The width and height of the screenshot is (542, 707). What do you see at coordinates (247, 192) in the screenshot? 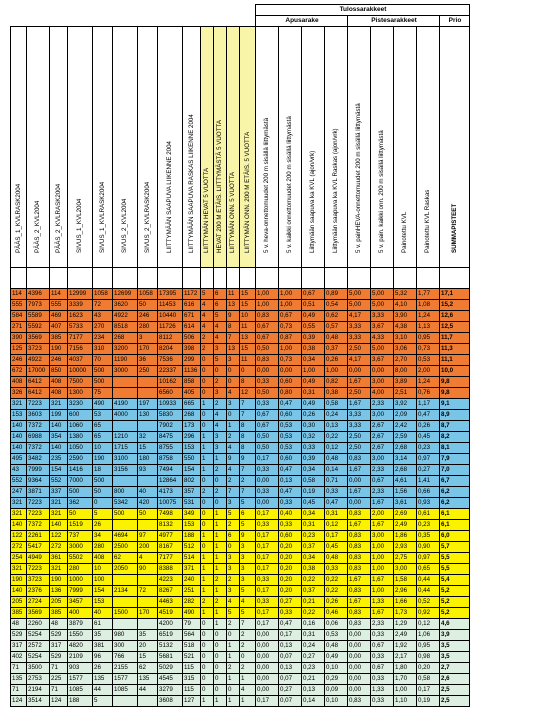
I see `column-header-label: LIITTYMÄN ONN. 200 M ETÄIS. 5 VUOTTA` at bounding box center [247, 192].